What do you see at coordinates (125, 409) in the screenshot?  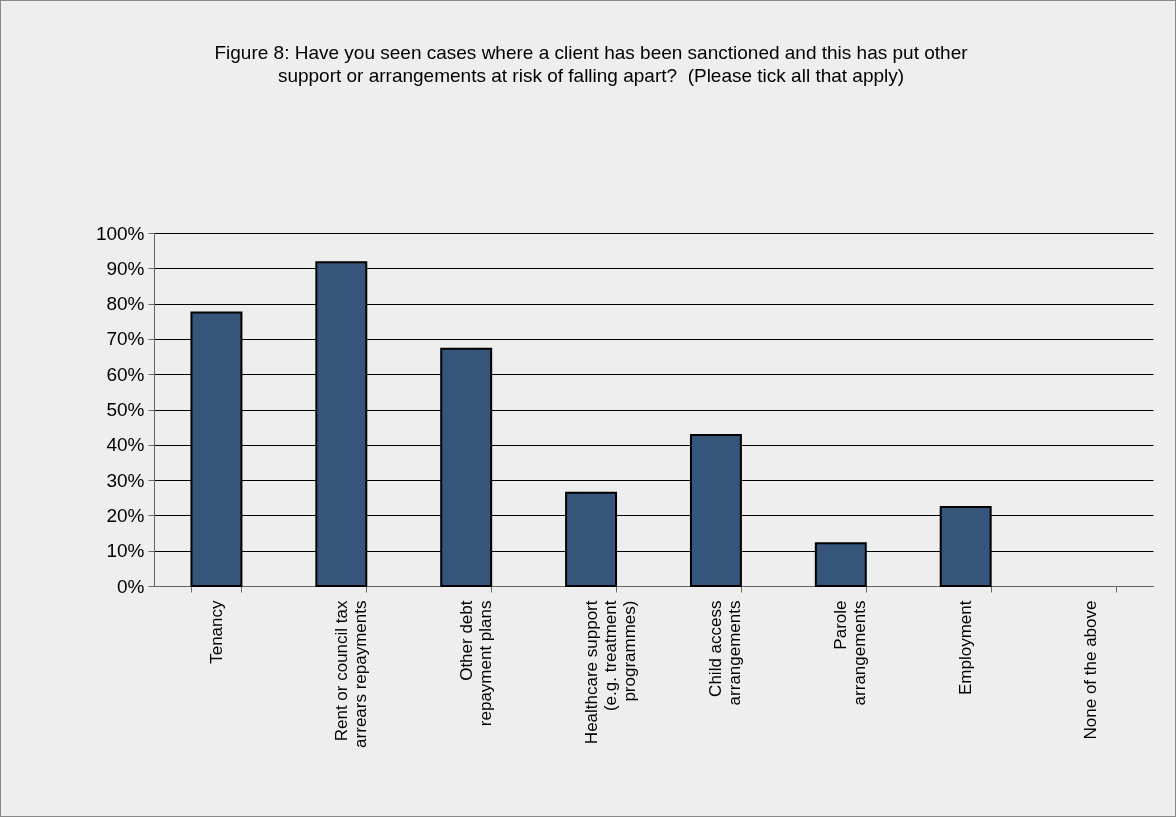 I see `y-tick-label: 50%` at bounding box center [125, 409].